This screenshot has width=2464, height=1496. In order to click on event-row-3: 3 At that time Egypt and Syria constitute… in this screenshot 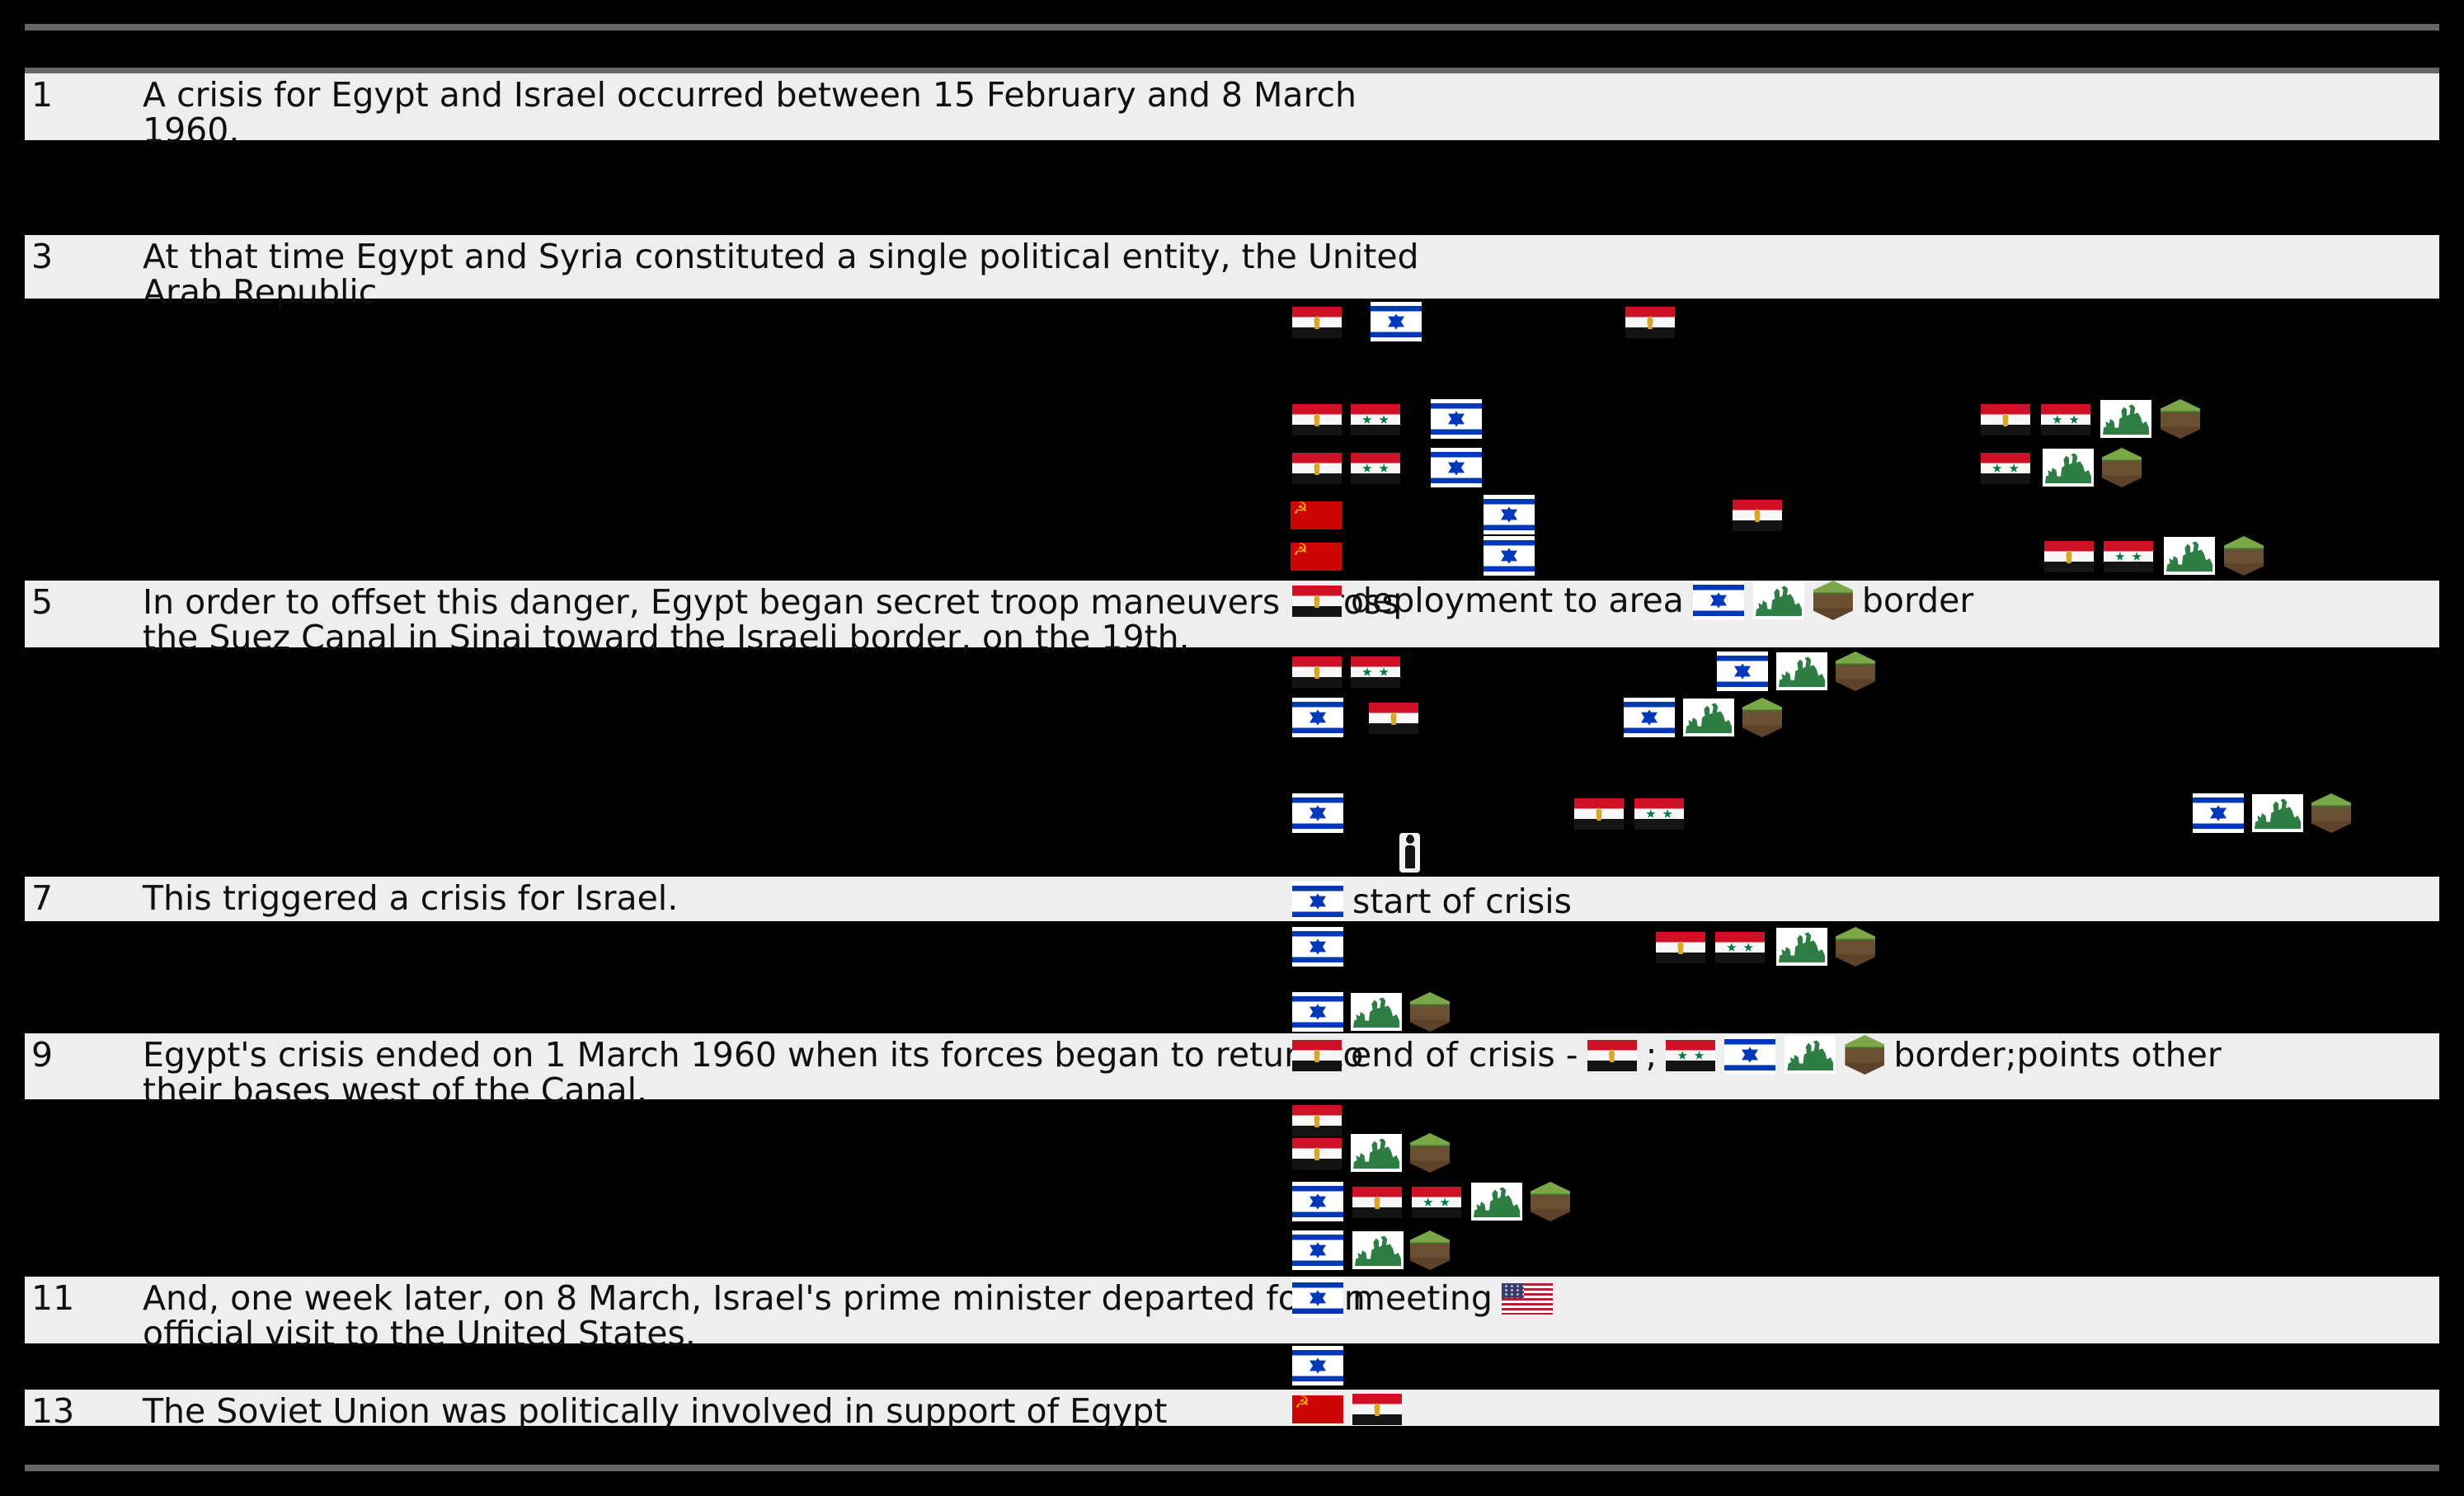, I will do `click(1232, 272)`.